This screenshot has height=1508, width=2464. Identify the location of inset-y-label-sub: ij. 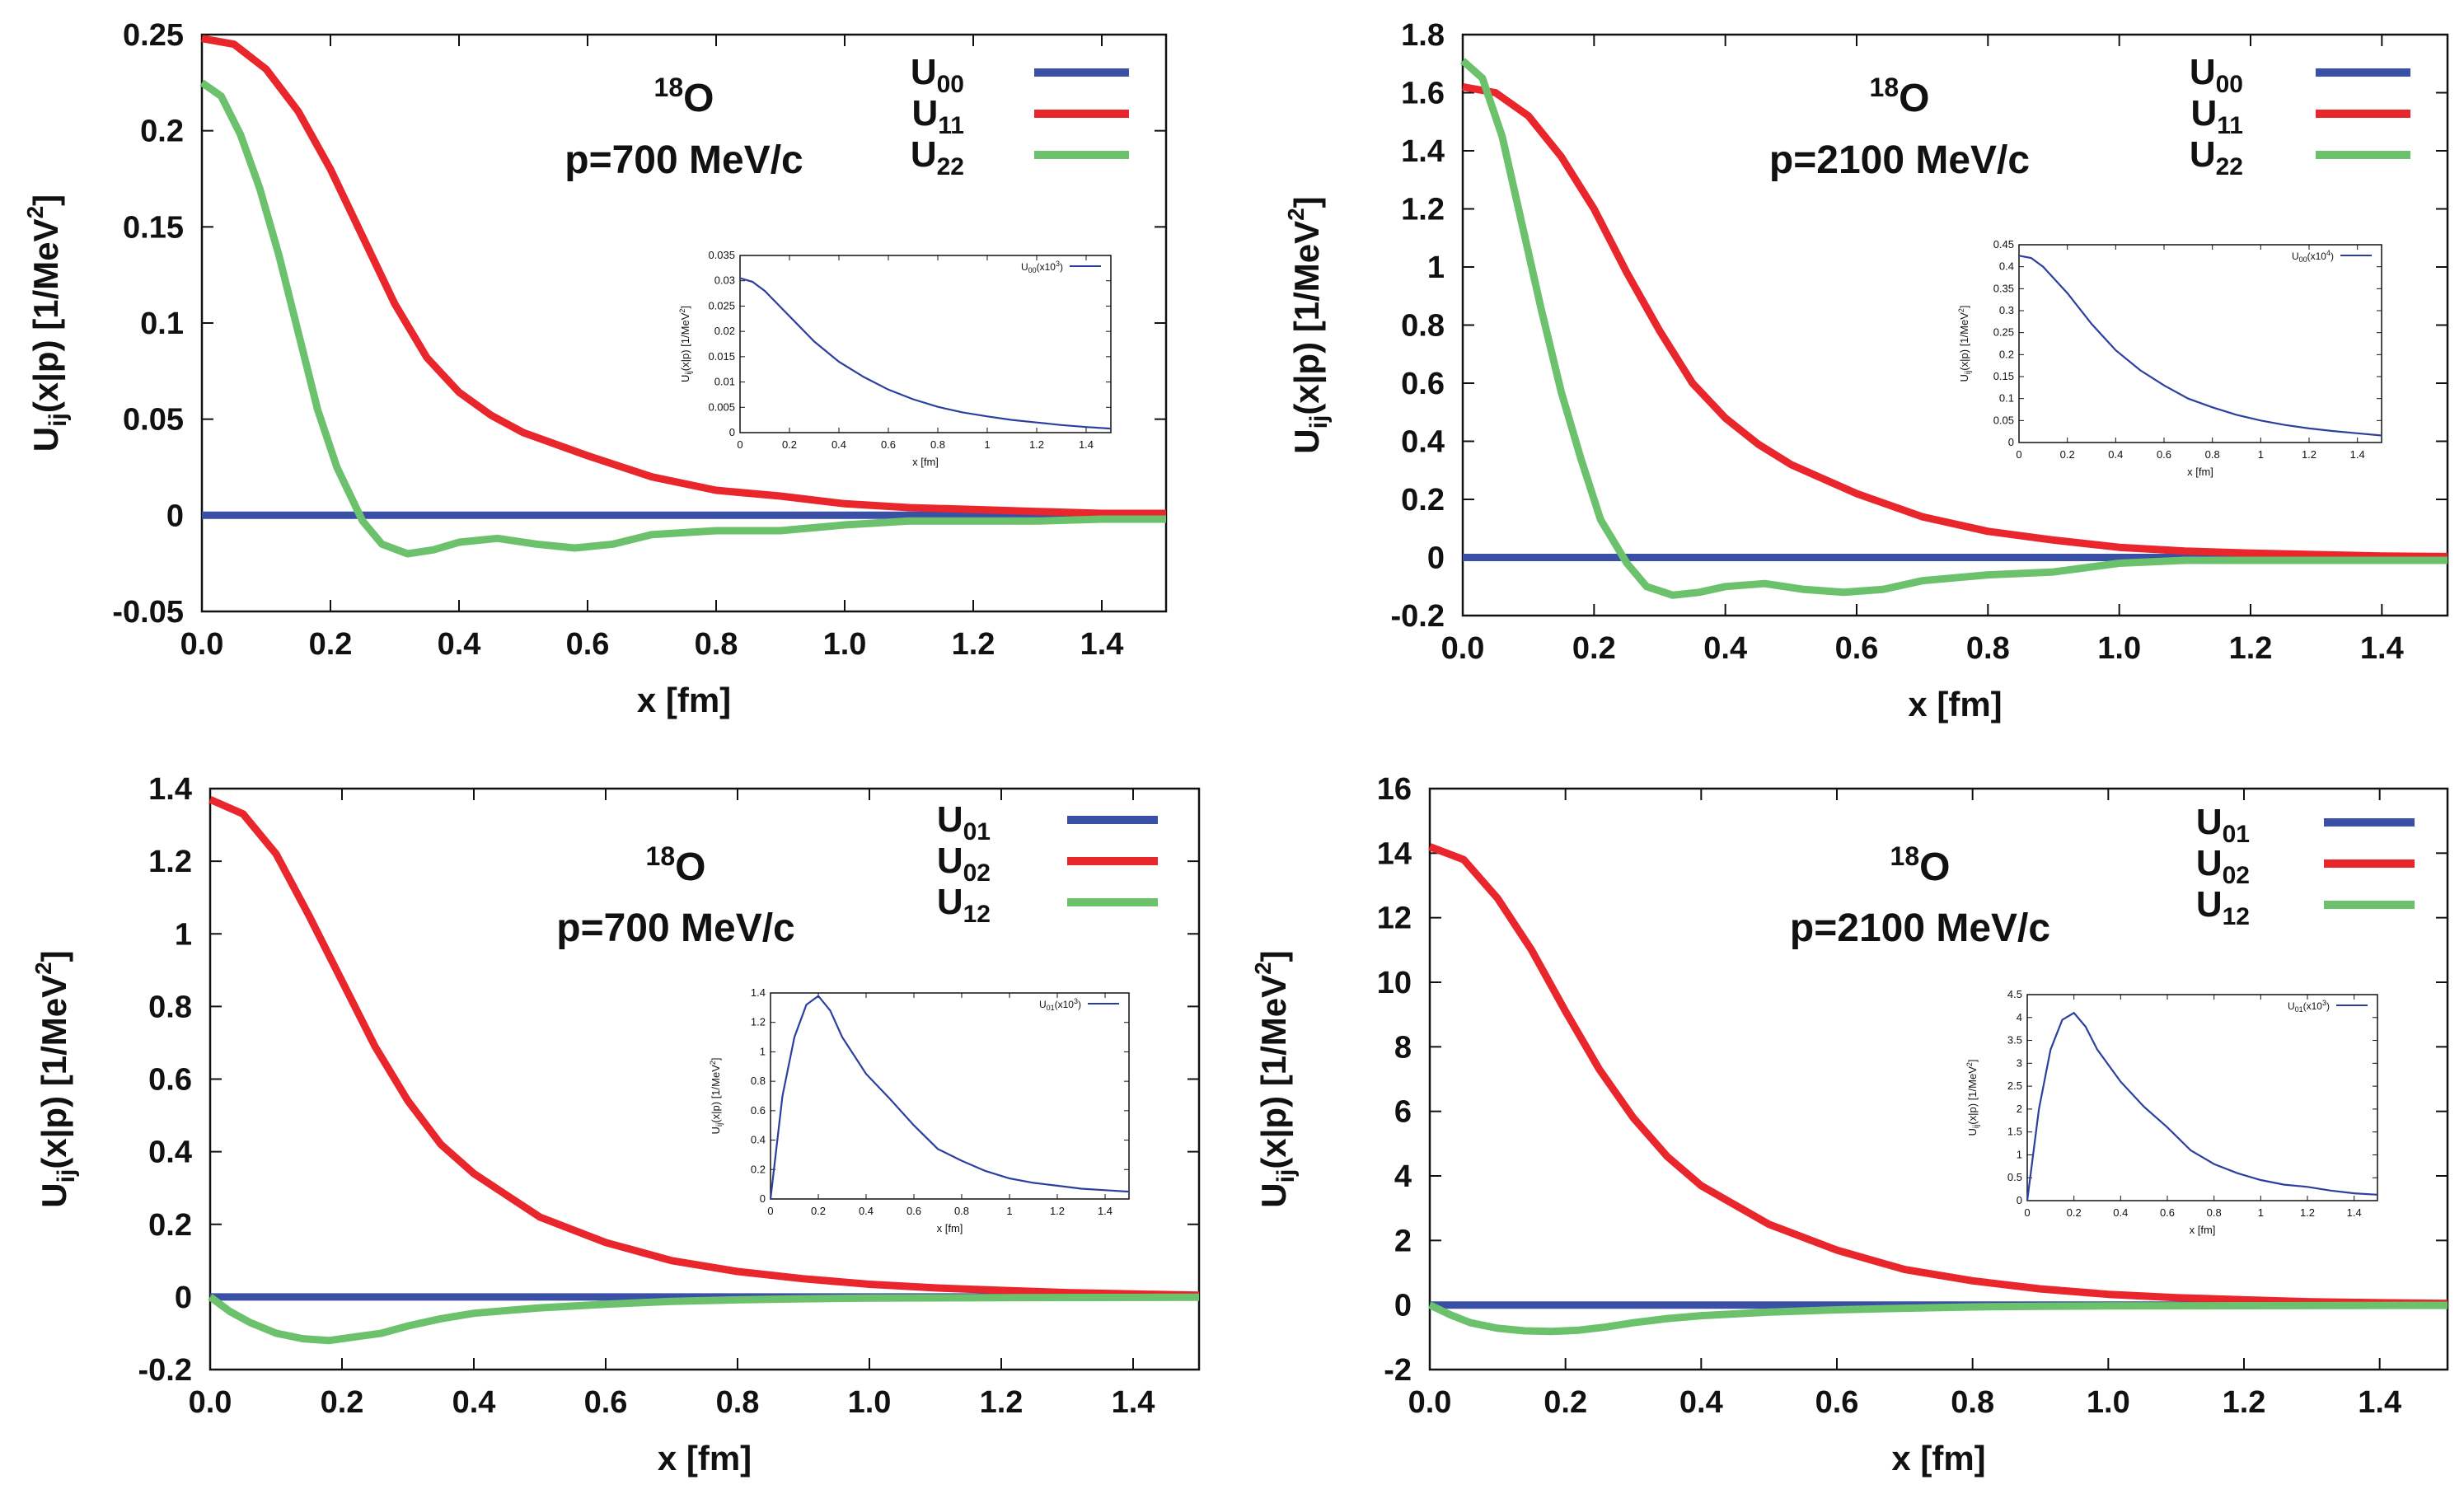
(1969, 372).